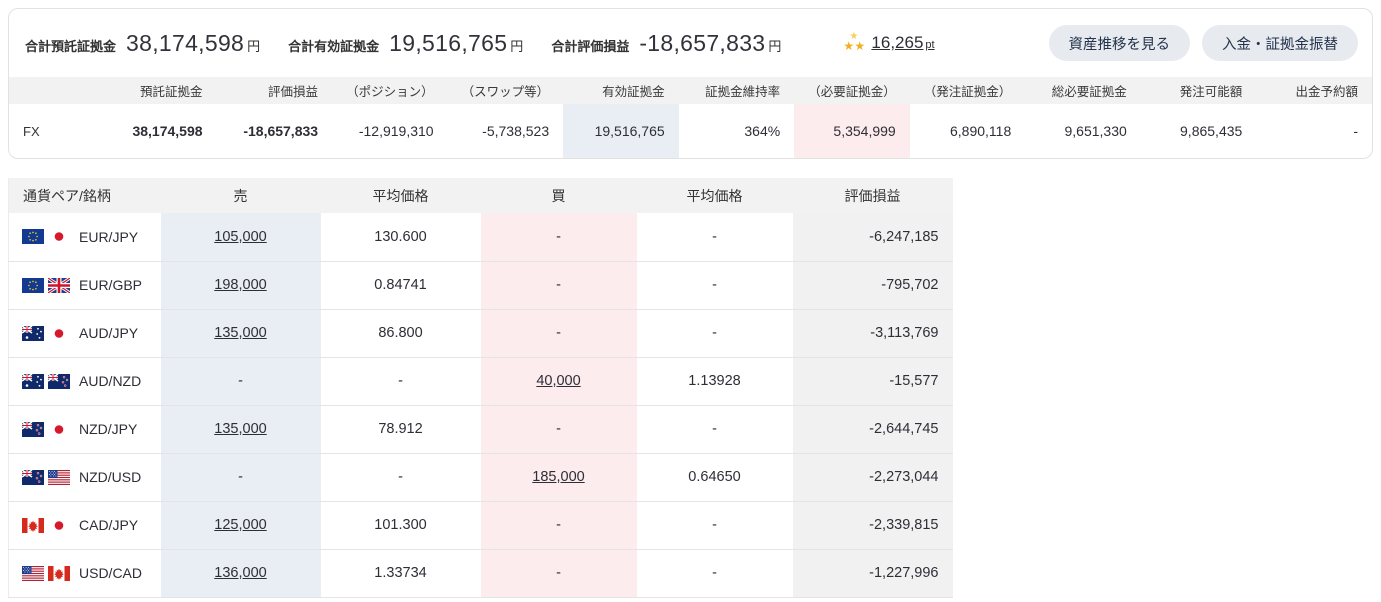 This screenshot has width=1381, height=602. Describe the element at coordinates (897, 42) in the screenshot. I see `points-value: 16,265` at that location.